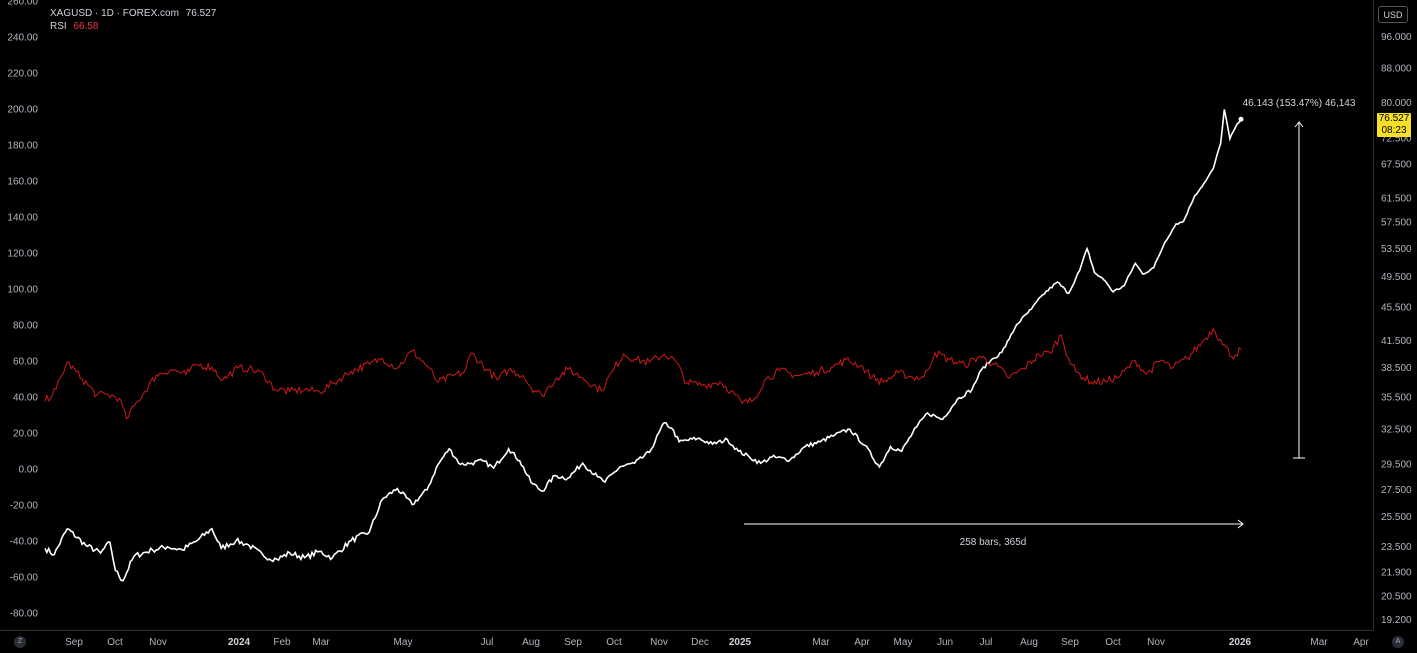 The height and width of the screenshot is (653, 1417). I want to click on right-axis-tick: 20.500, so click(1396, 596).